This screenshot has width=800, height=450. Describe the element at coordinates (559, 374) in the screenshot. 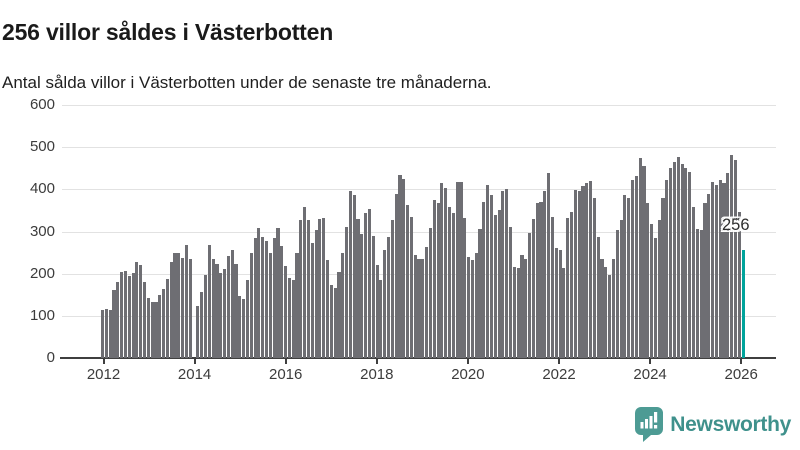

I see `x-axis-tick-label: 2022` at that location.